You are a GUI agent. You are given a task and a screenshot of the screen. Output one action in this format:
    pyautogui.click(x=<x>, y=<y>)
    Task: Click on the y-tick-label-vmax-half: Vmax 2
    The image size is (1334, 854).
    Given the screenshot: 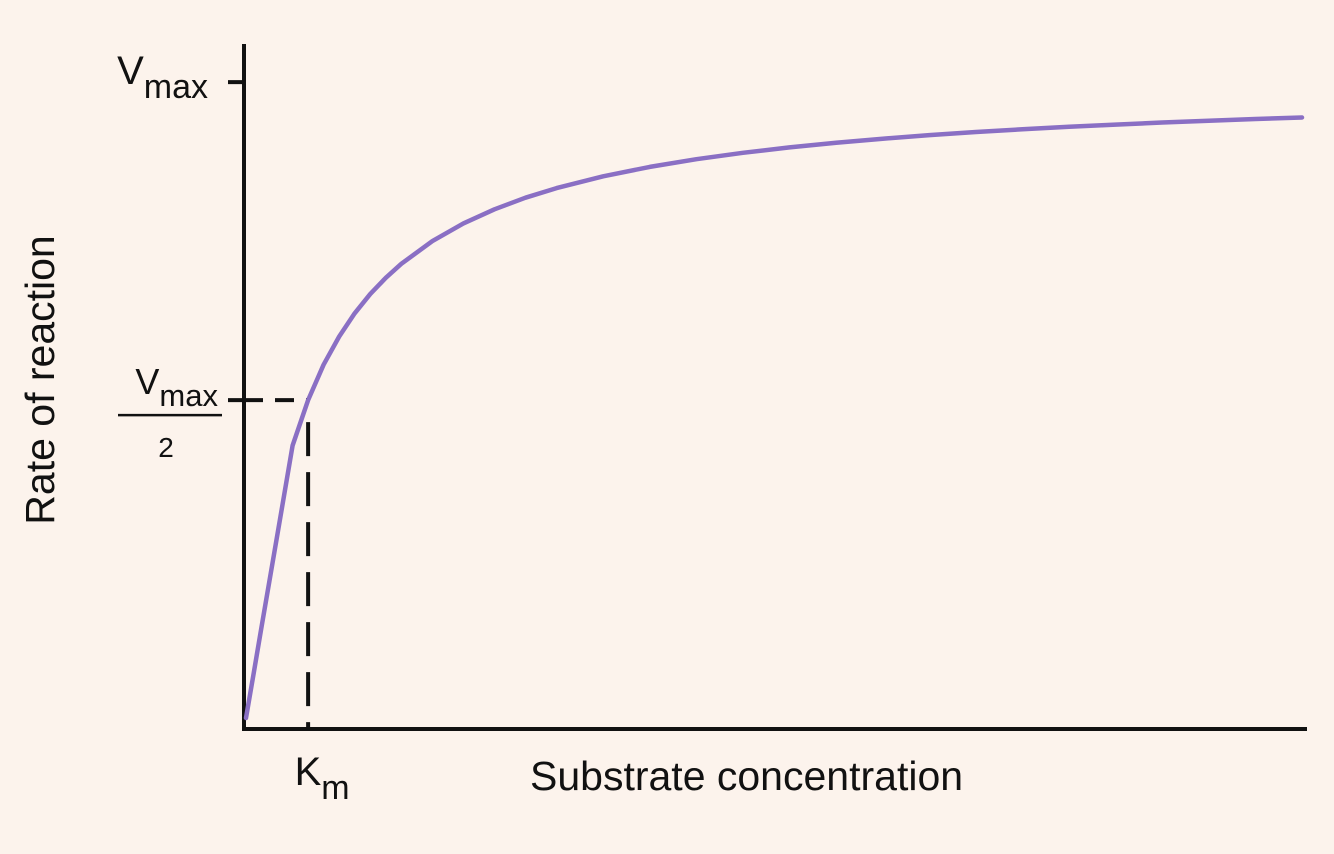 What is the action you would take?
    pyautogui.click(x=170, y=412)
    